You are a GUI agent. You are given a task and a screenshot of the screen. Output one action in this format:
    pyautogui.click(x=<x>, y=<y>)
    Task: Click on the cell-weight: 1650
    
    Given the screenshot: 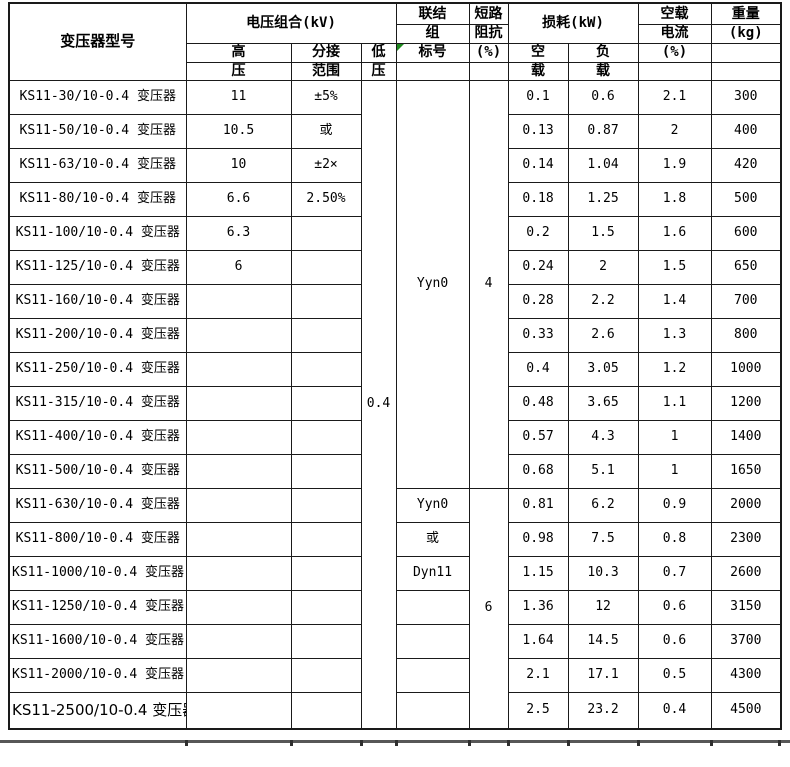 What is the action you would take?
    pyautogui.click(x=746, y=471)
    